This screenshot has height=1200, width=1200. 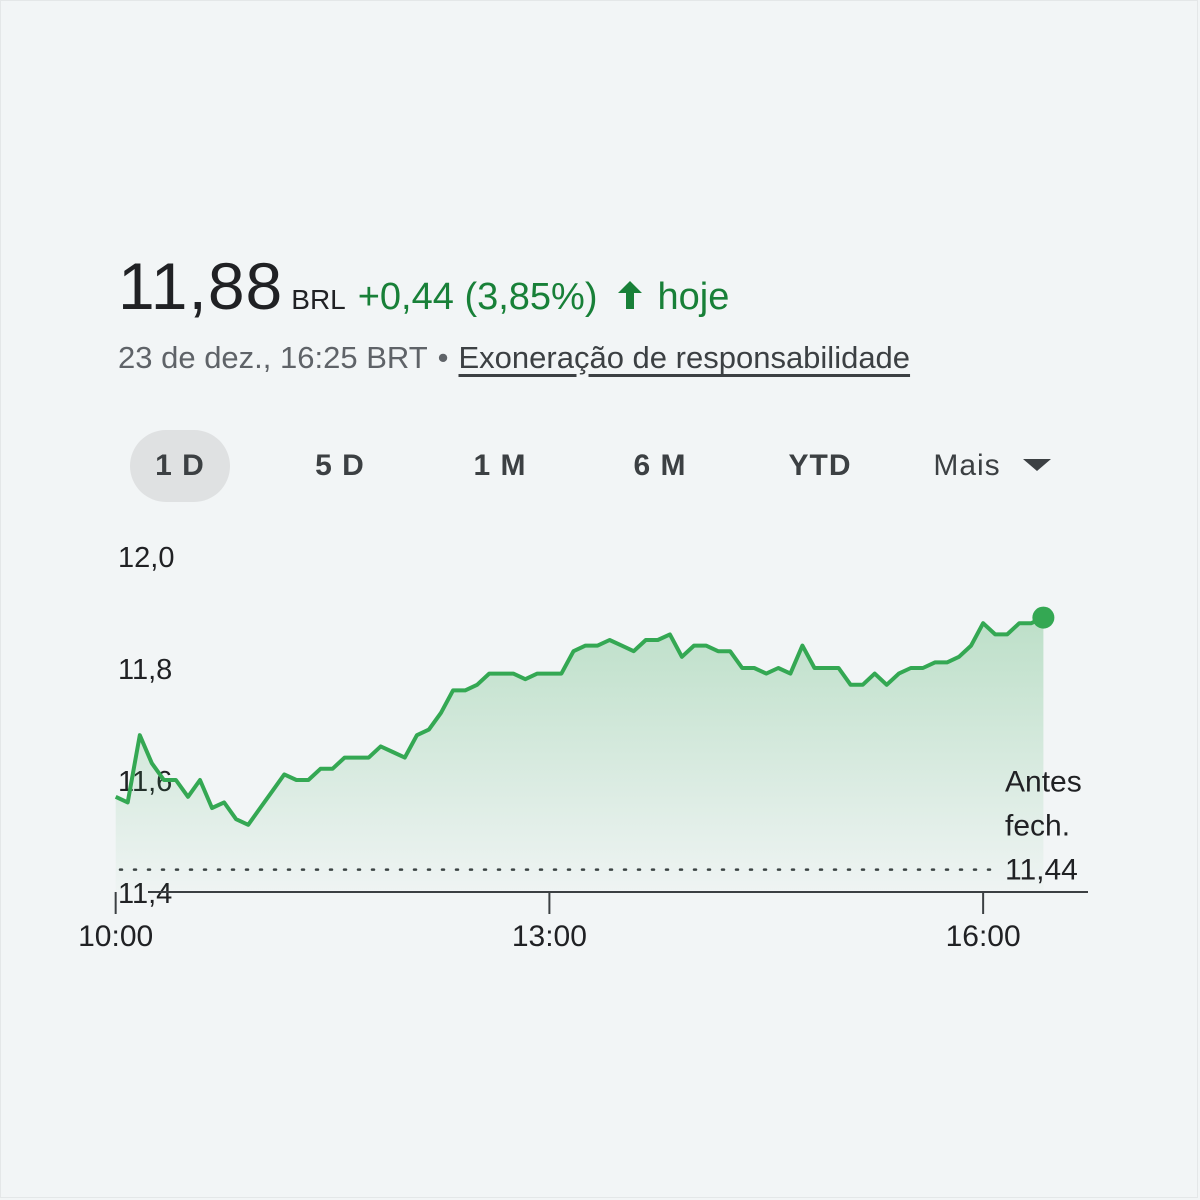 I want to click on y-tick-label: 11,8, so click(x=145, y=670).